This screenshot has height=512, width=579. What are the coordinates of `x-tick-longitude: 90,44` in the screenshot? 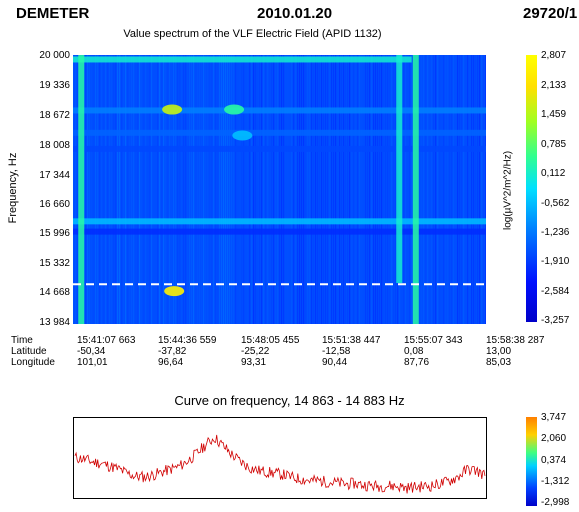 It's located at (335, 362).